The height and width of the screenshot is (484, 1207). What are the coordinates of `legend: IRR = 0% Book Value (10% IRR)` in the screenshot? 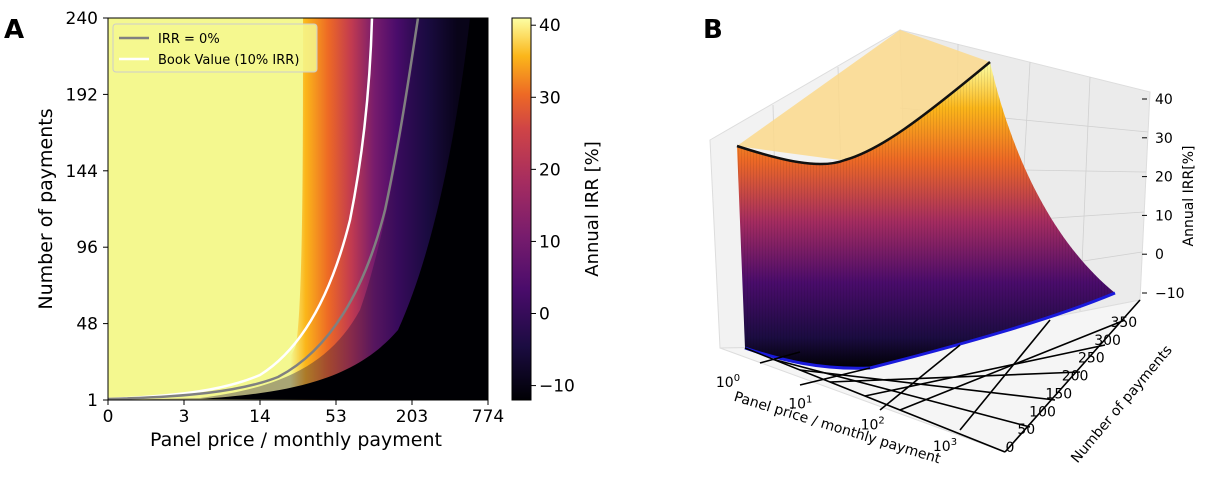 It's located at (215, 48).